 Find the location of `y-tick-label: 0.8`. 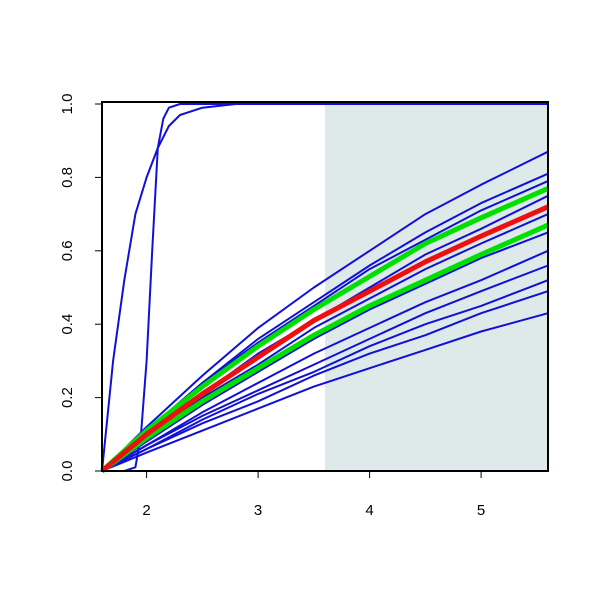

y-tick-label: 0.8 is located at coordinates (67, 177).